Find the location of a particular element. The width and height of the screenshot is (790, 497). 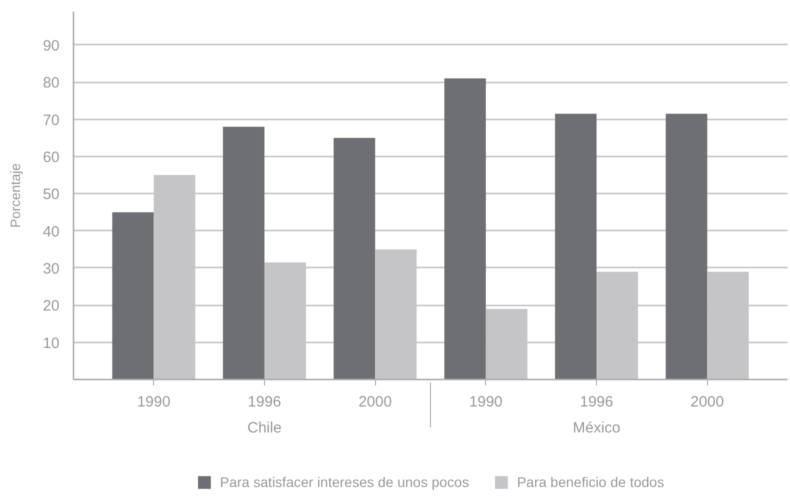

y-tick-label: 90 is located at coordinates (51, 45).